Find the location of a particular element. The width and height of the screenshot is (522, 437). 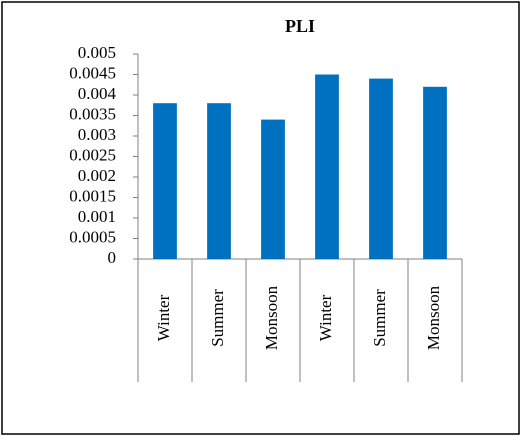

y-tick-label: 0.002 is located at coordinates (97, 175).